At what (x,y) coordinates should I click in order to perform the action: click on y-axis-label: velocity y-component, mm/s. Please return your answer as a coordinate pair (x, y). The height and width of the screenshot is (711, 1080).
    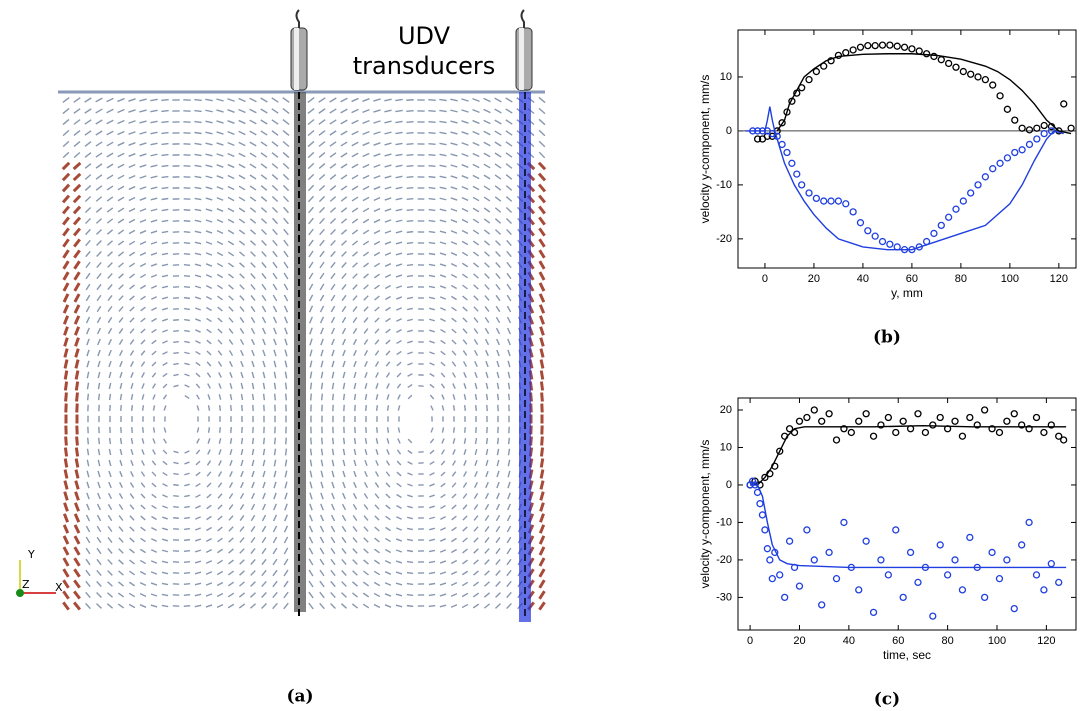
    Looking at the image, I should click on (705, 514).